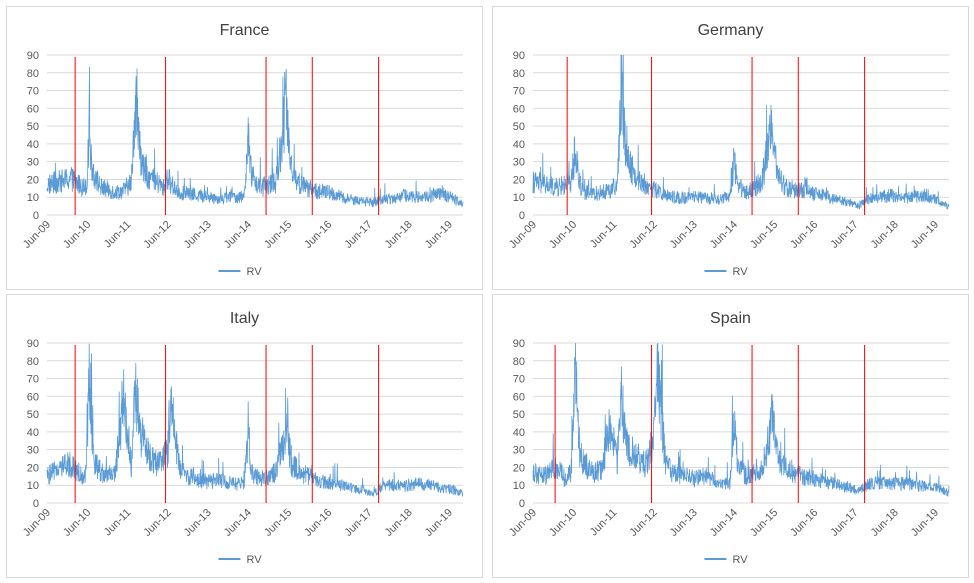 The height and width of the screenshot is (583, 974). Describe the element at coordinates (730, 318) in the screenshot. I see `chart-title-spain: Spain` at that location.